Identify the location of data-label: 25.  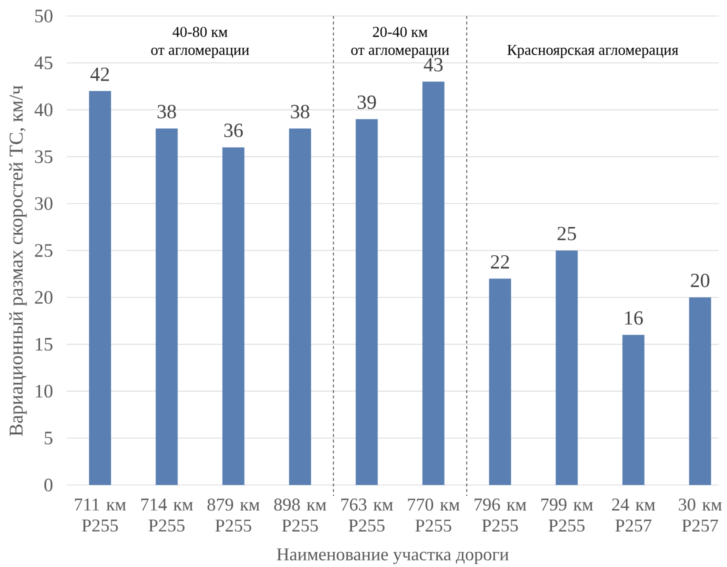
(567, 233).